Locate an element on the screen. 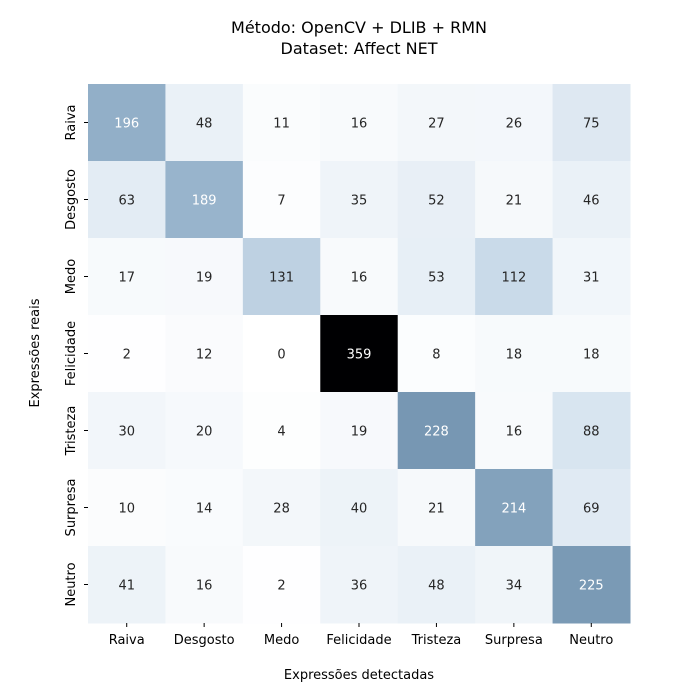 The height and width of the screenshot is (700, 700). cell-value-label: 359 is located at coordinates (359, 355).